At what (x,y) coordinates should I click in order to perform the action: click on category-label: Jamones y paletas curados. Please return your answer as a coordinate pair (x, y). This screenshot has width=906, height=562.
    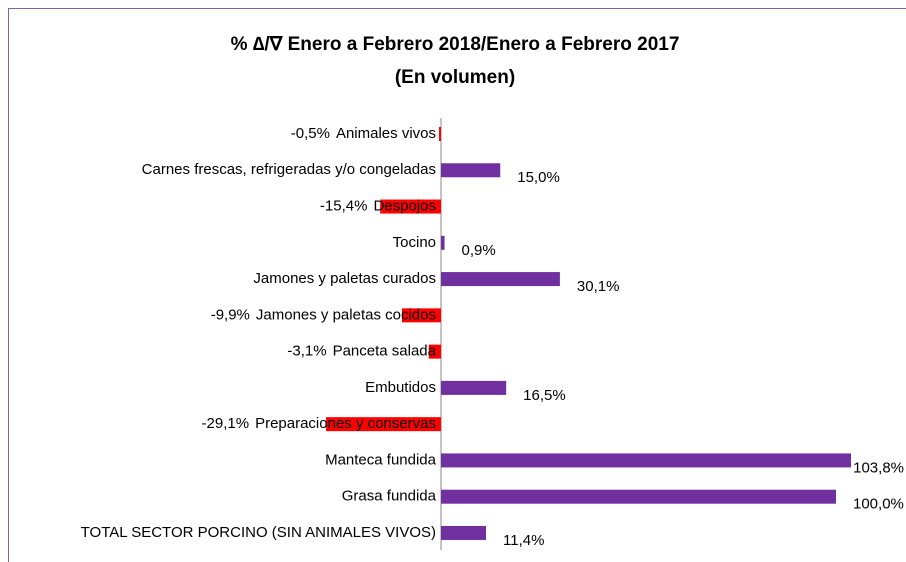
    Looking at the image, I should click on (344, 278).